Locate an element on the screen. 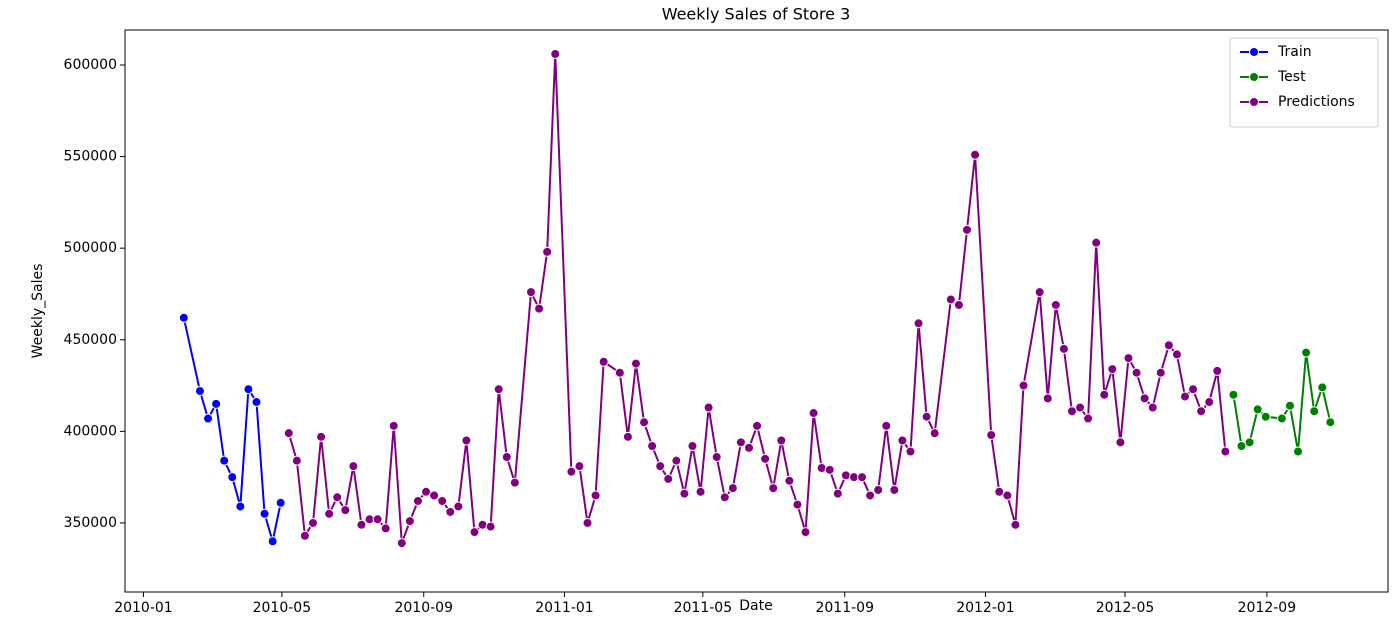  x-tick-label: 2011-05 is located at coordinates (703, 606).